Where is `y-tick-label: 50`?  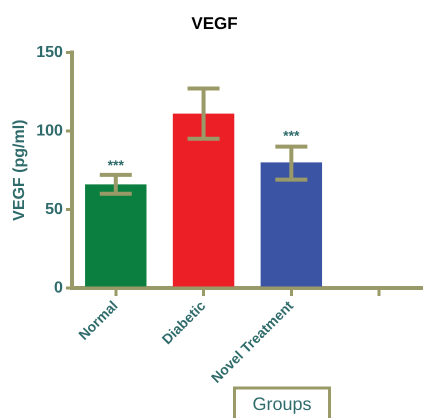 y-tick-label: 50 is located at coordinates (54, 209).